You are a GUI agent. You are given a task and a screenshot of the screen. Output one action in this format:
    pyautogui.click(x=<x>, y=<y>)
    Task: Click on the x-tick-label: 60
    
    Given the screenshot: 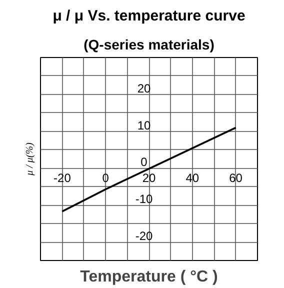 What is the action you would take?
    pyautogui.click(x=236, y=178)
    